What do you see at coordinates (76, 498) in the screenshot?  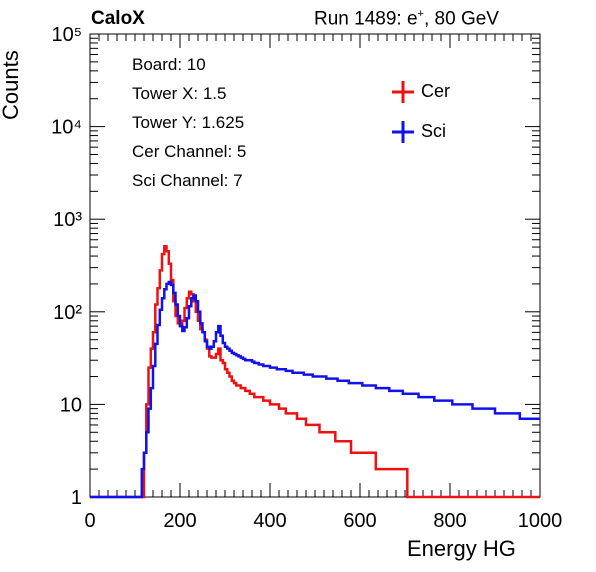 I see `y-tick-label: 1` at bounding box center [76, 498].